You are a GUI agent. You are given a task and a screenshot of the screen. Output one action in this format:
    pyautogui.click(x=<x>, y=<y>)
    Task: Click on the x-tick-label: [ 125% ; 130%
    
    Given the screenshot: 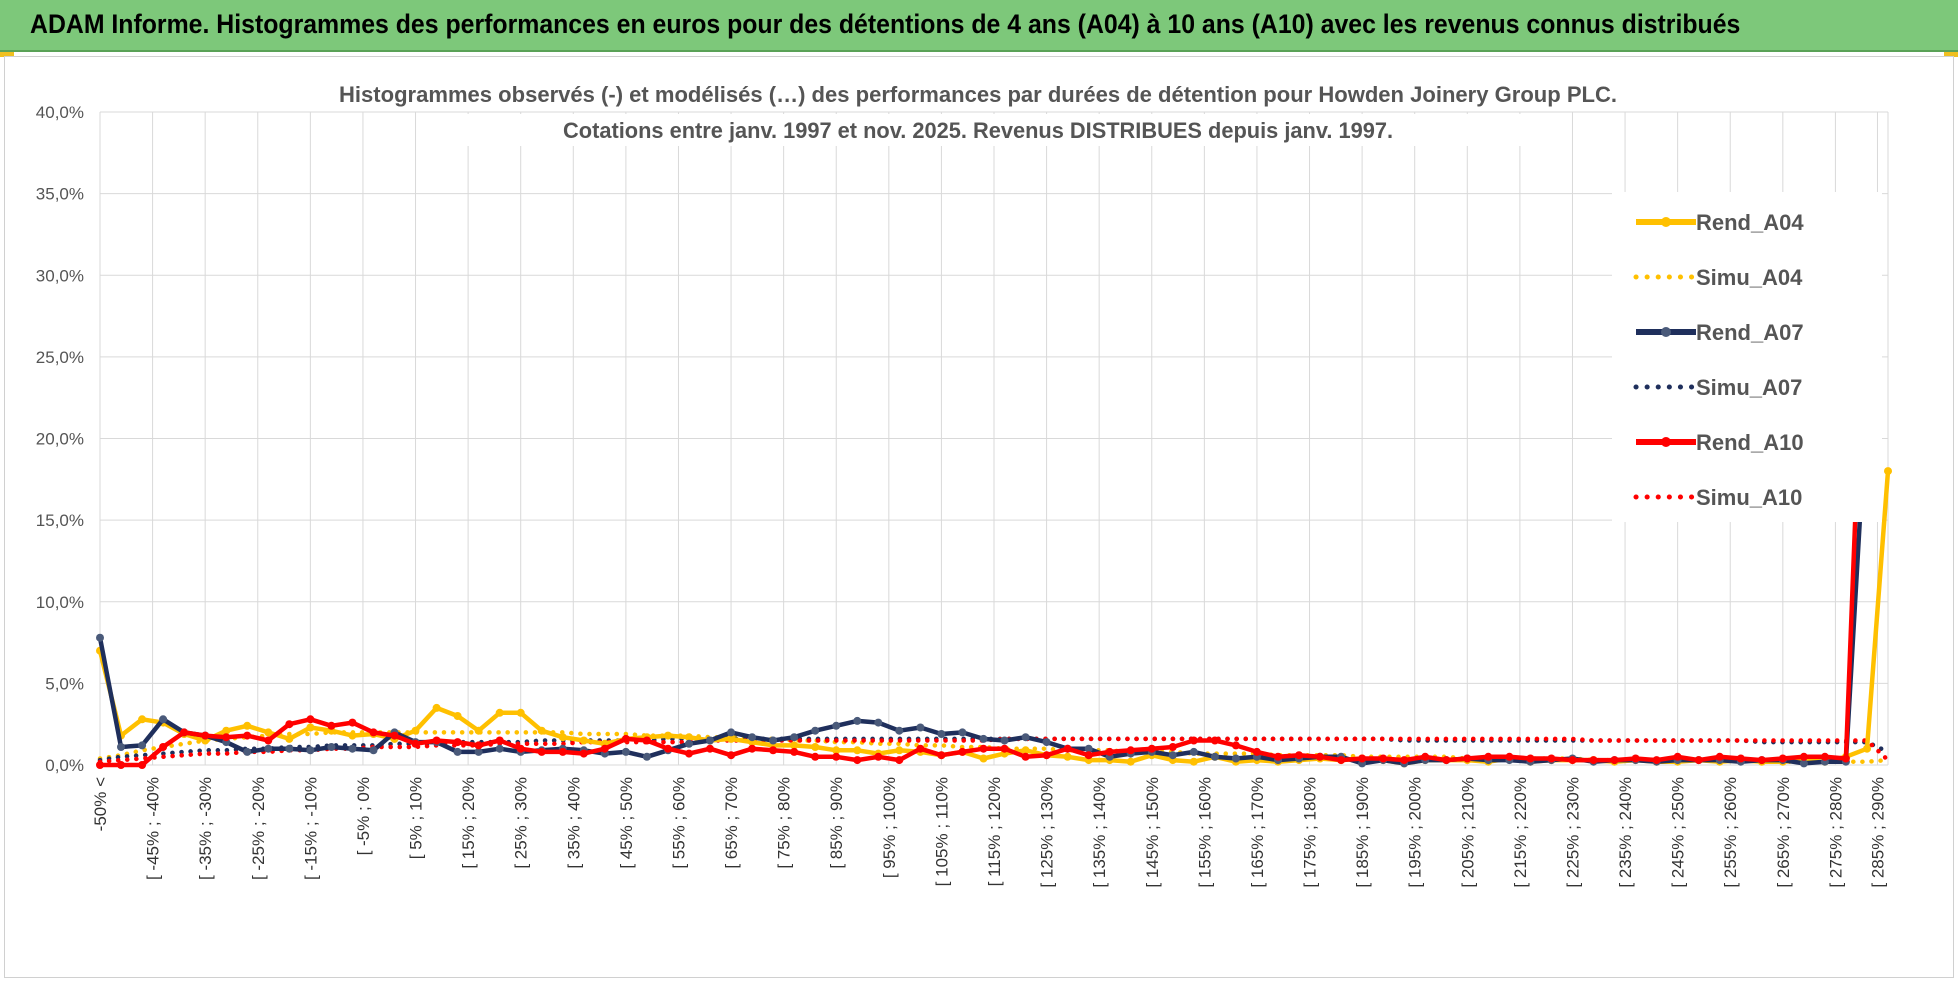 What is the action you would take?
    pyautogui.click(x=1047, y=832)
    